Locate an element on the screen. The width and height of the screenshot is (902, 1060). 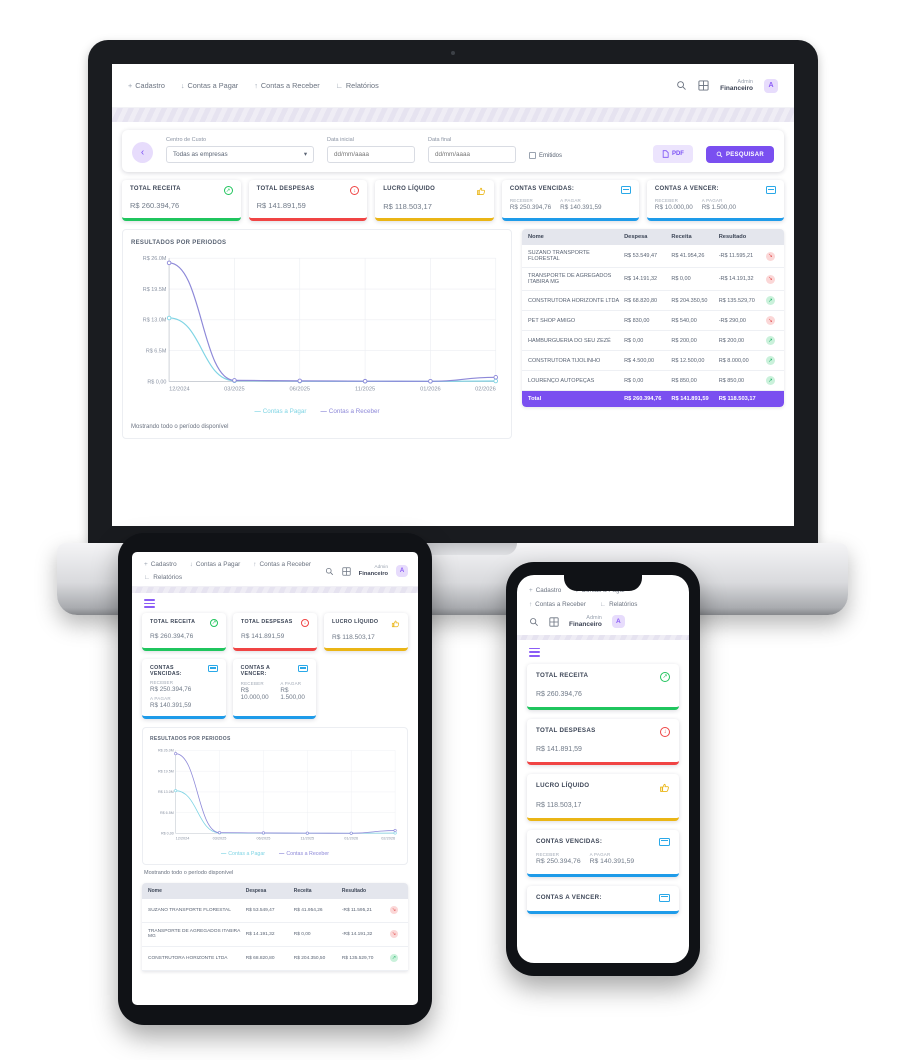
nav-item-label: Contas a Receber is located at coordinates (290, 85).